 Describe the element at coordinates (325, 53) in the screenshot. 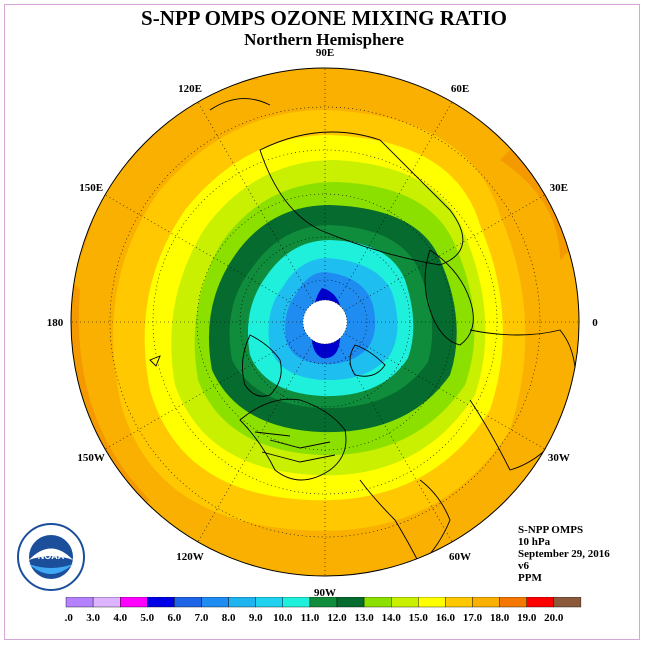

I see `lon-label-90e: 90E` at that location.